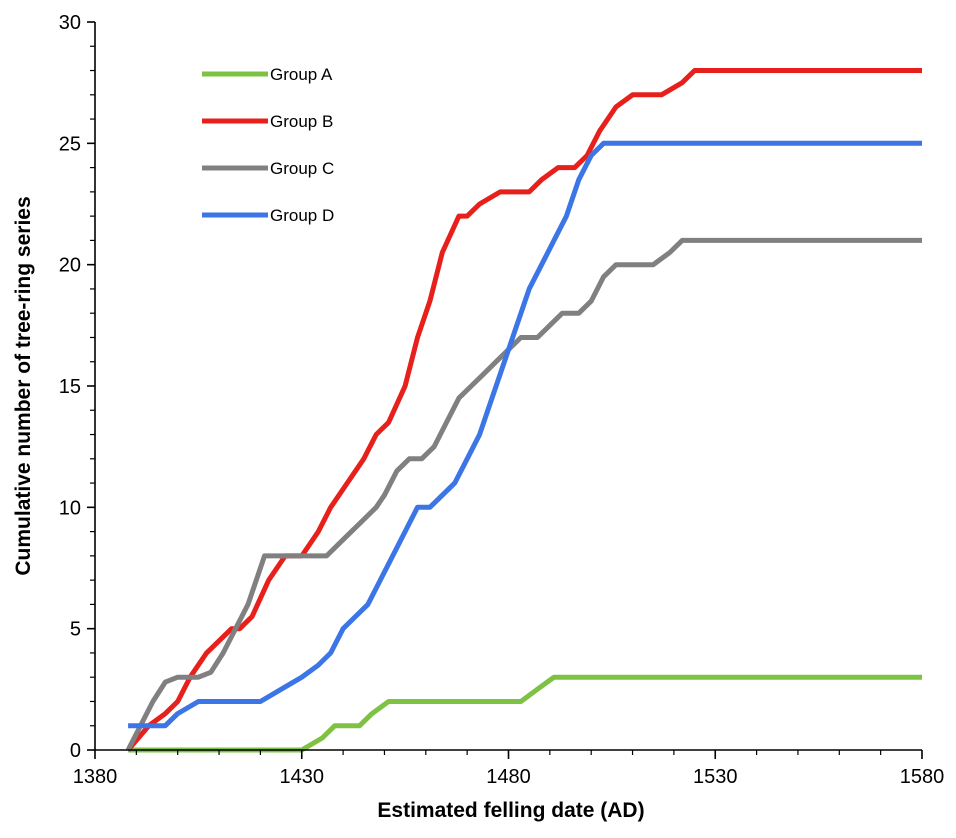 Image resolution: width=956 pixels, height=838 pixels. I want to click on x-tick-label: 1480, so click(508, 777).